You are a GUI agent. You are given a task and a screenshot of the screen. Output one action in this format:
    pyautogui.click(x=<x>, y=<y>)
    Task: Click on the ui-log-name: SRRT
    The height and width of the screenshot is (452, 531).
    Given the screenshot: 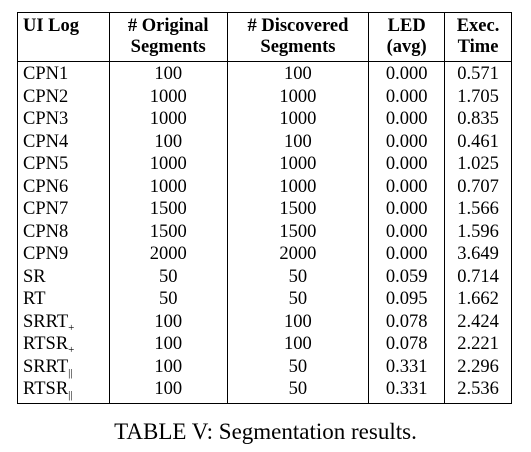 What is the action you would take?
    pyautogui.click(x=46, y=366)
    